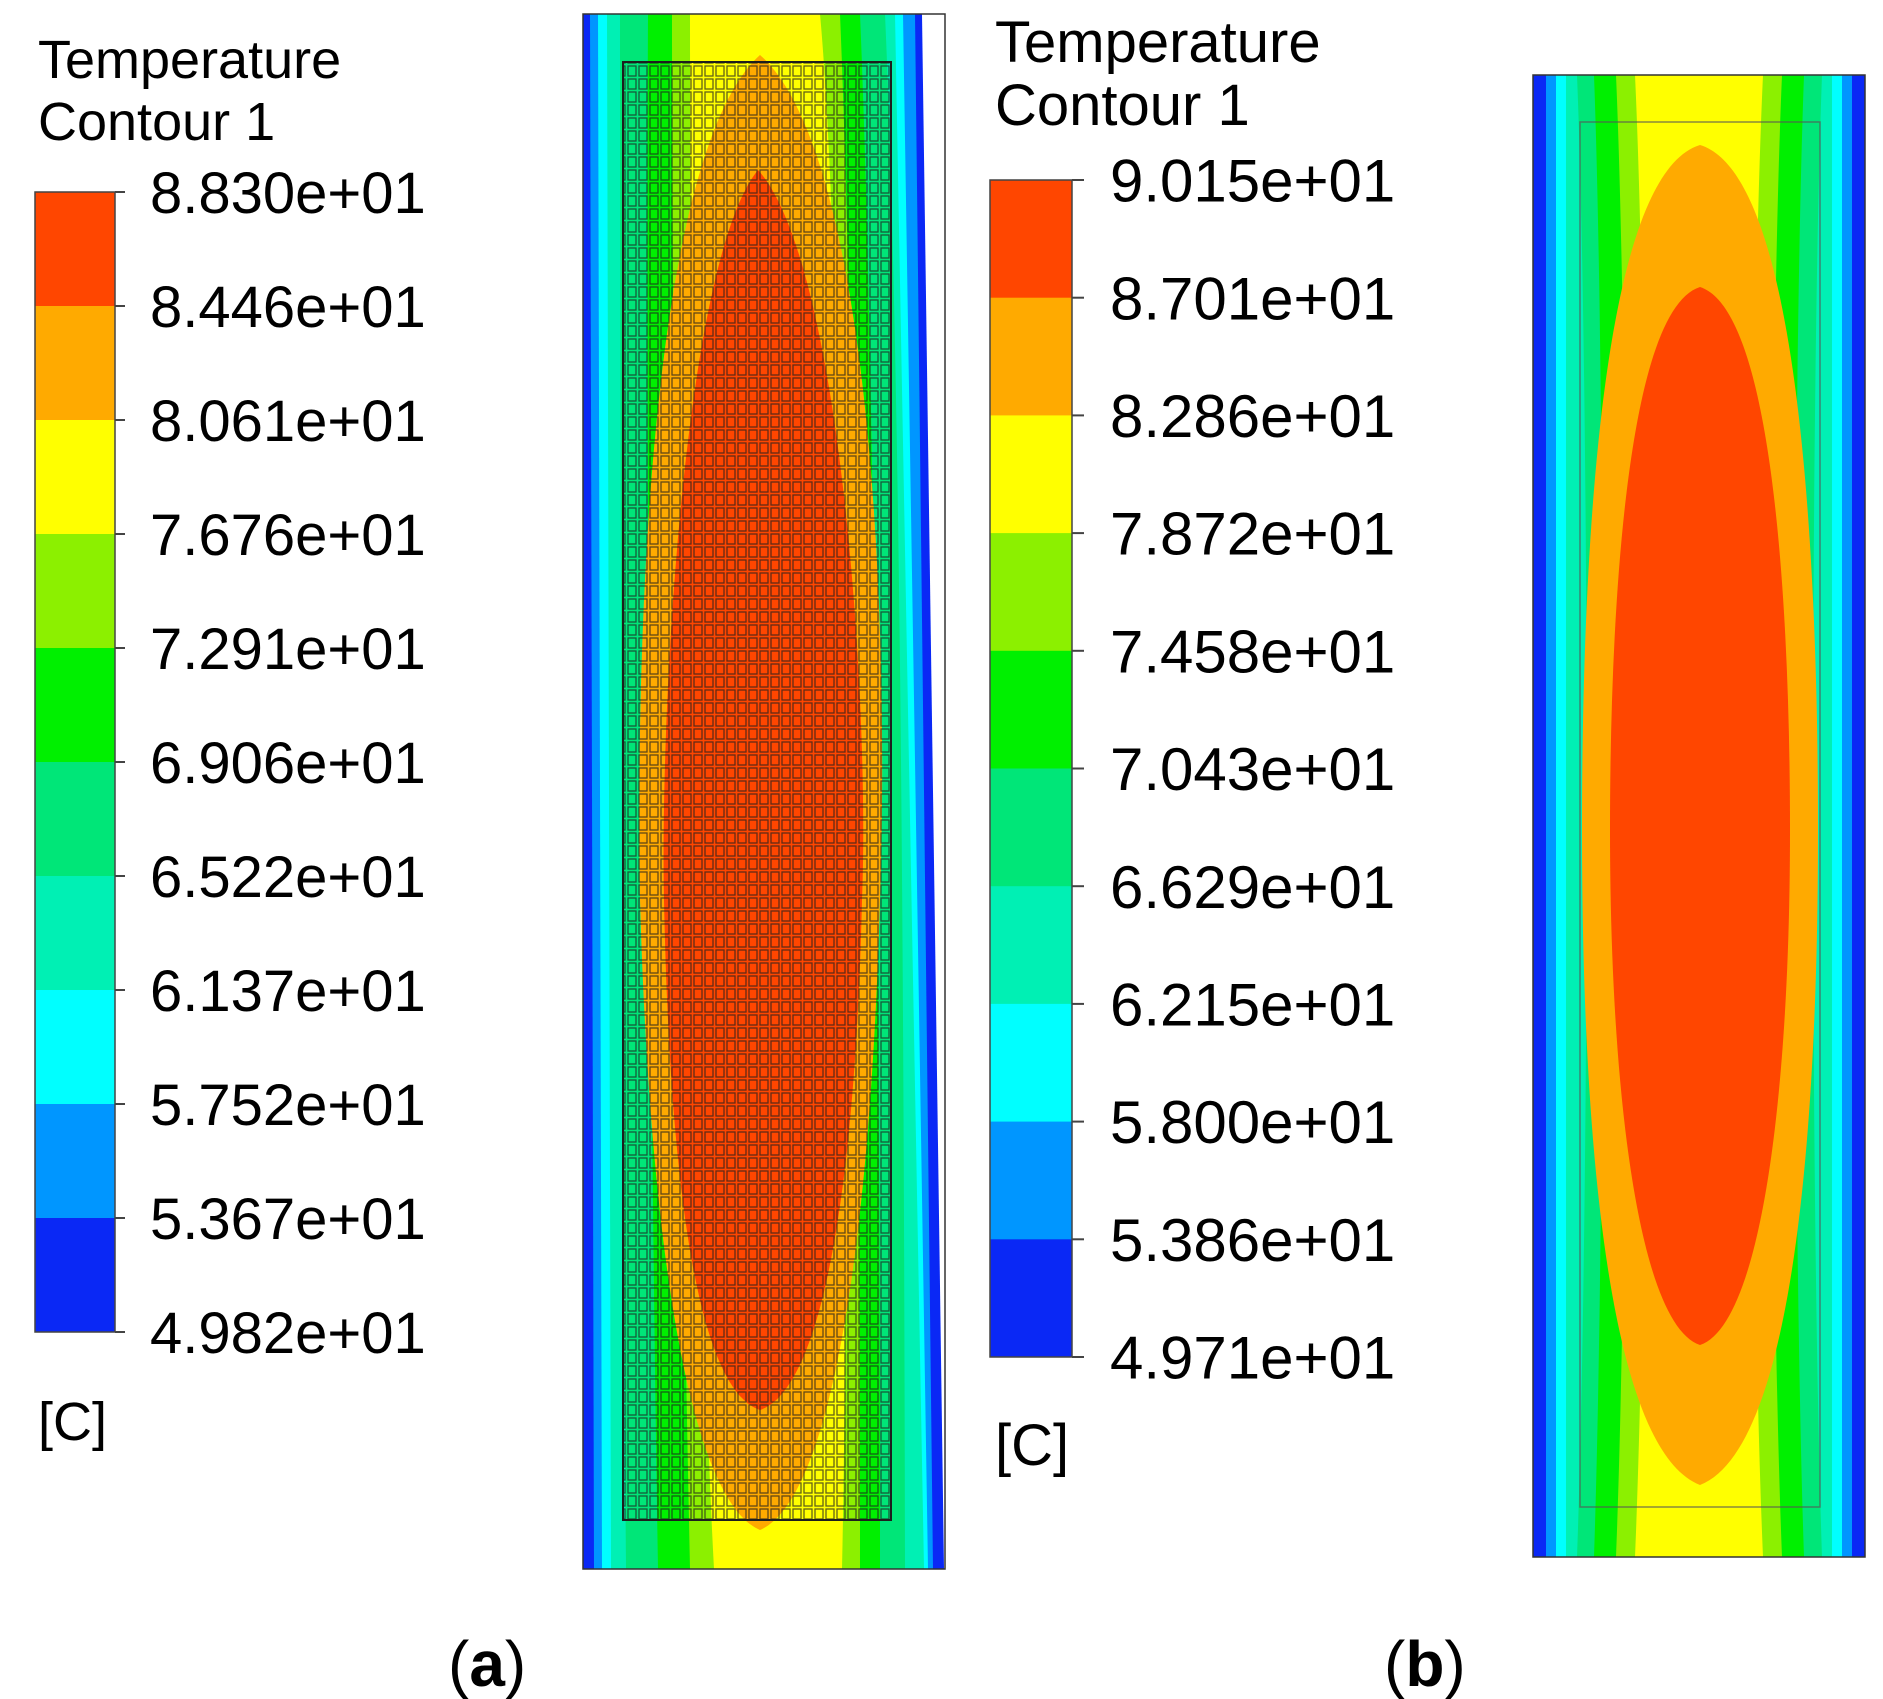 Image resolution: width=1883 pixels, height=1699 pixels. What do you see at coordinates (288, 1219) in the screenshot?
I see `colorbar-tick-label: 5.367e+01` at bounding box center [288, 1219].